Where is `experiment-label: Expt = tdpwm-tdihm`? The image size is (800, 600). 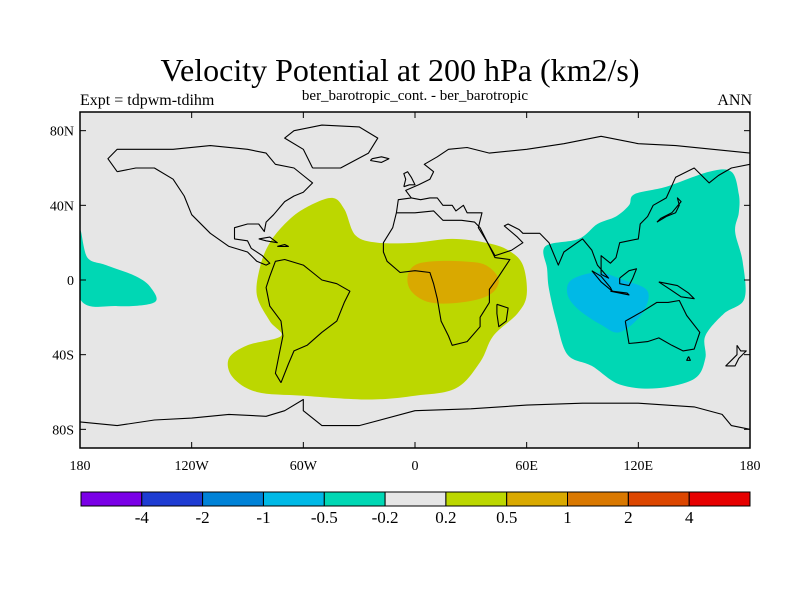
experiment-label: Expt = tdpwm-tdihm is located at coordinates (147, 100).